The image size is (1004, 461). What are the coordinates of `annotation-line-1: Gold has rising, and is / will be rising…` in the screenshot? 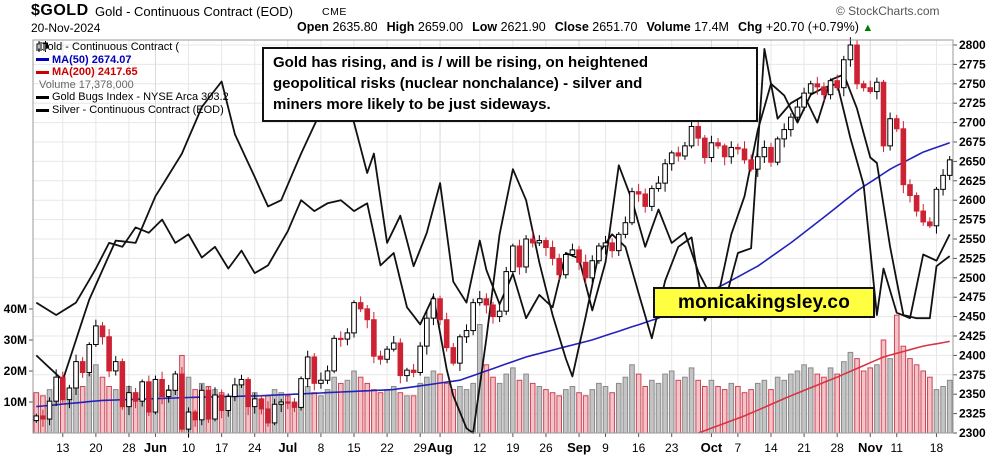 It's located at (461, 62).